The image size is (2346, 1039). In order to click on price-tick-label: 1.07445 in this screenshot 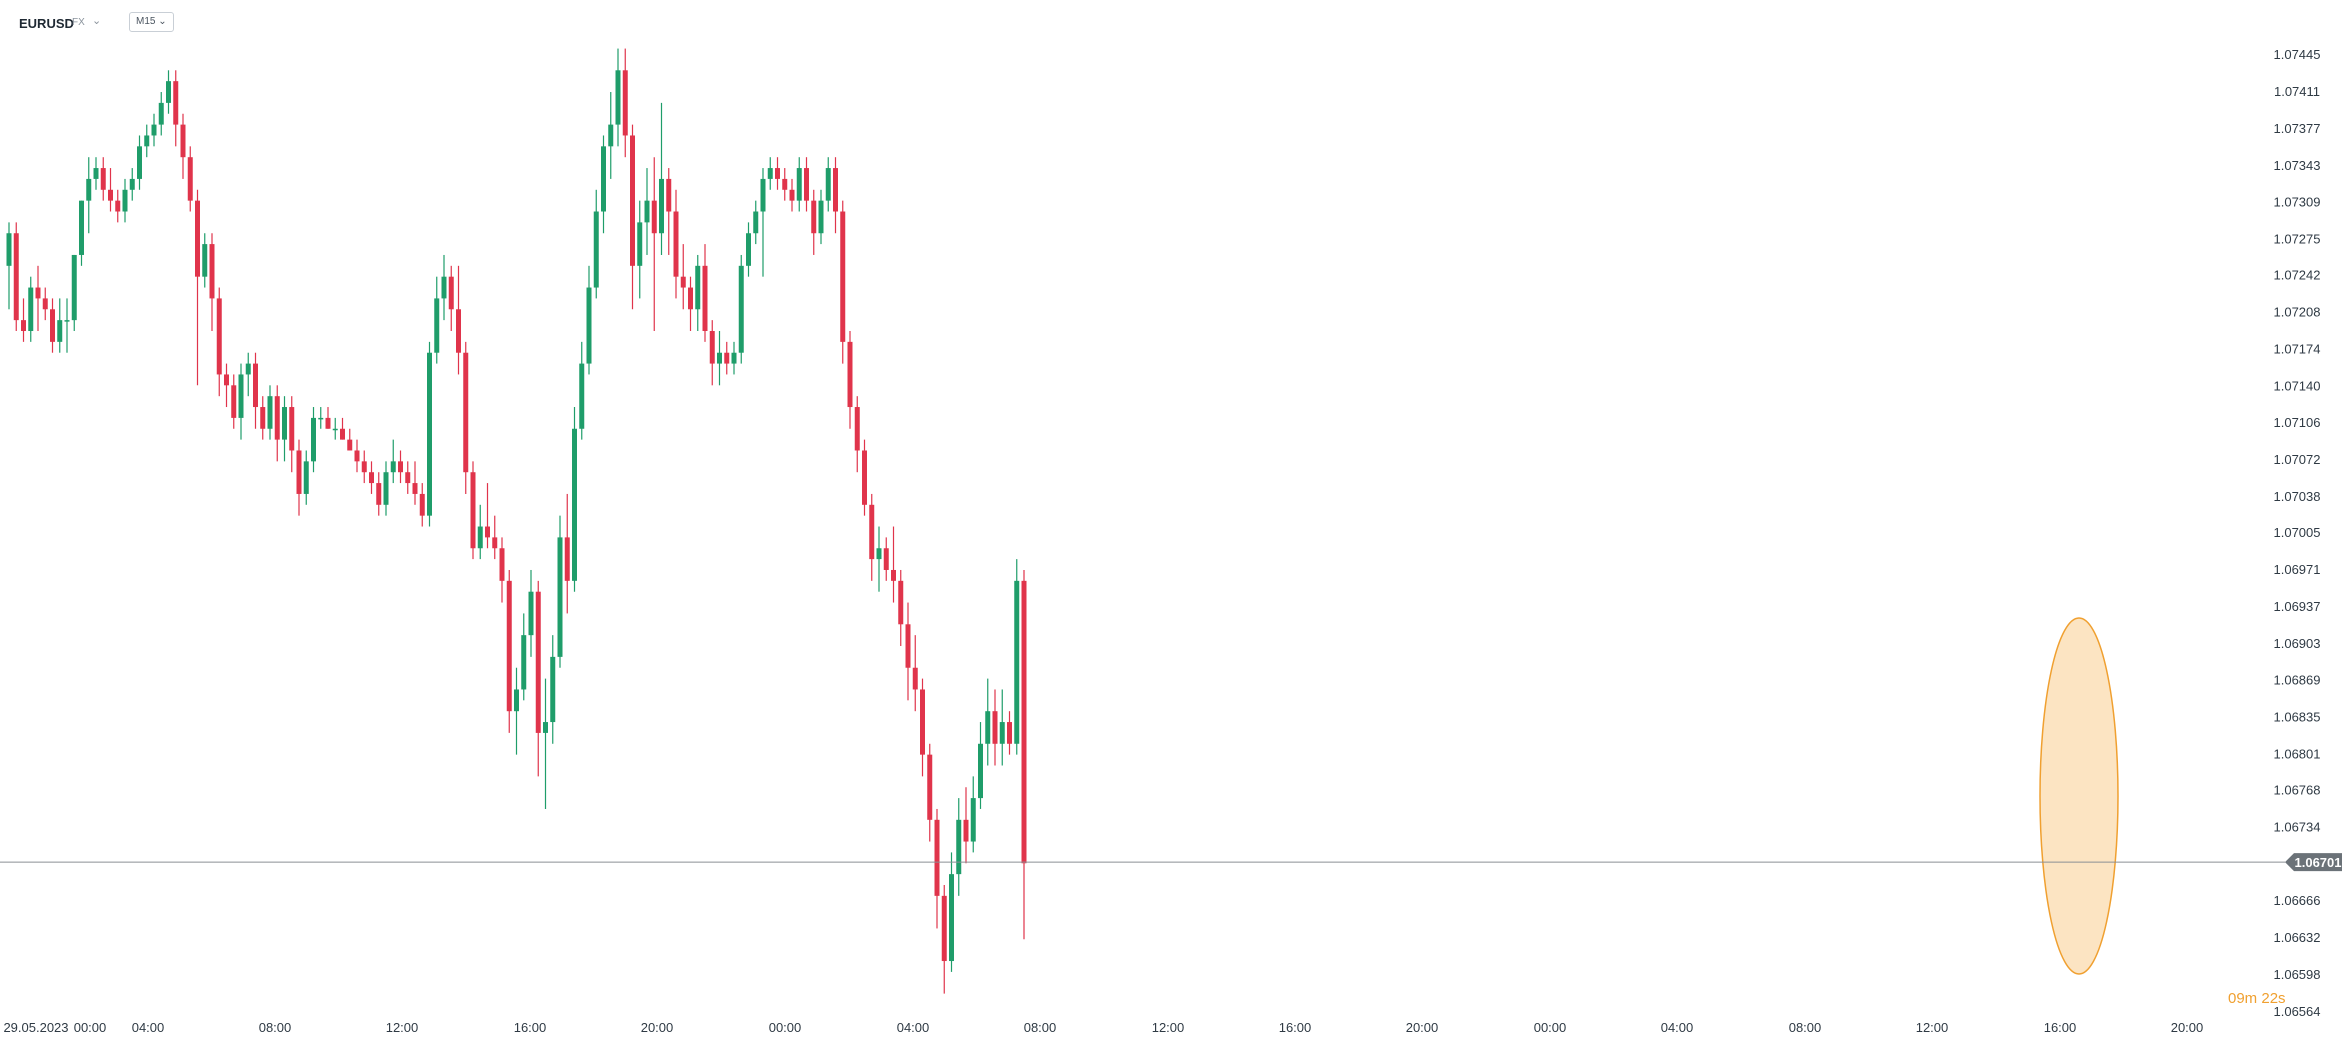, I will do `click(2297, 54)`.